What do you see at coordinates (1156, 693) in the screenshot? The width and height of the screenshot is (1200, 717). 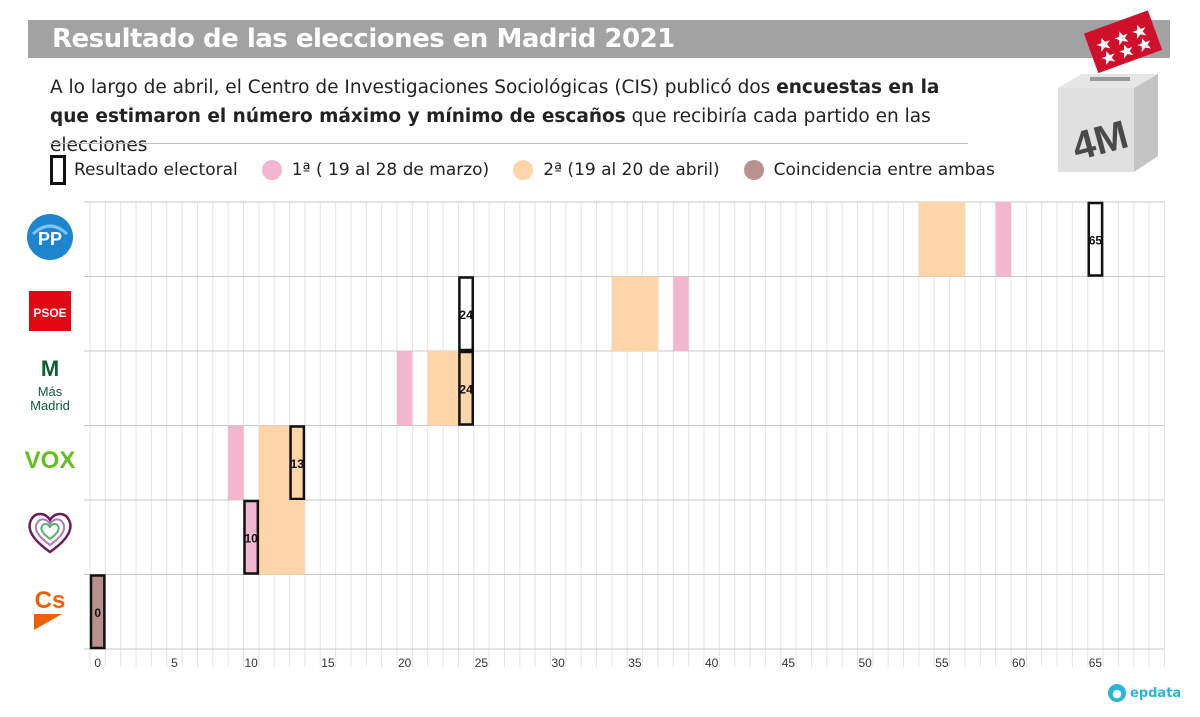 I see `epdata-label: epdata` at bounding box center [1156, 693].